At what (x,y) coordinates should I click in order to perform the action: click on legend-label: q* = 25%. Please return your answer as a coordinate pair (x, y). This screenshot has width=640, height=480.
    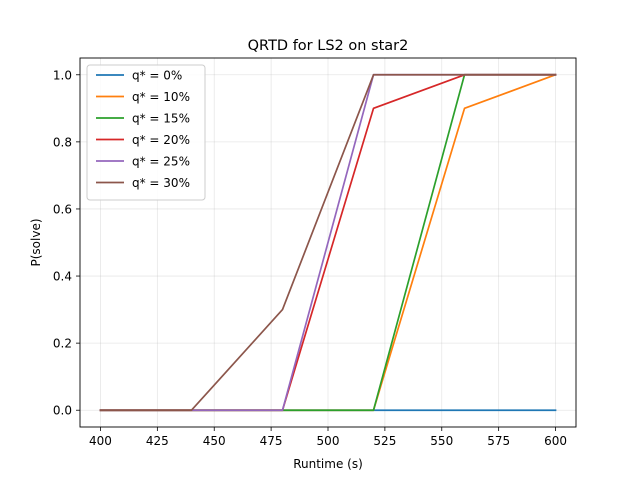
    Looking at the image, I should click on (161, 162).